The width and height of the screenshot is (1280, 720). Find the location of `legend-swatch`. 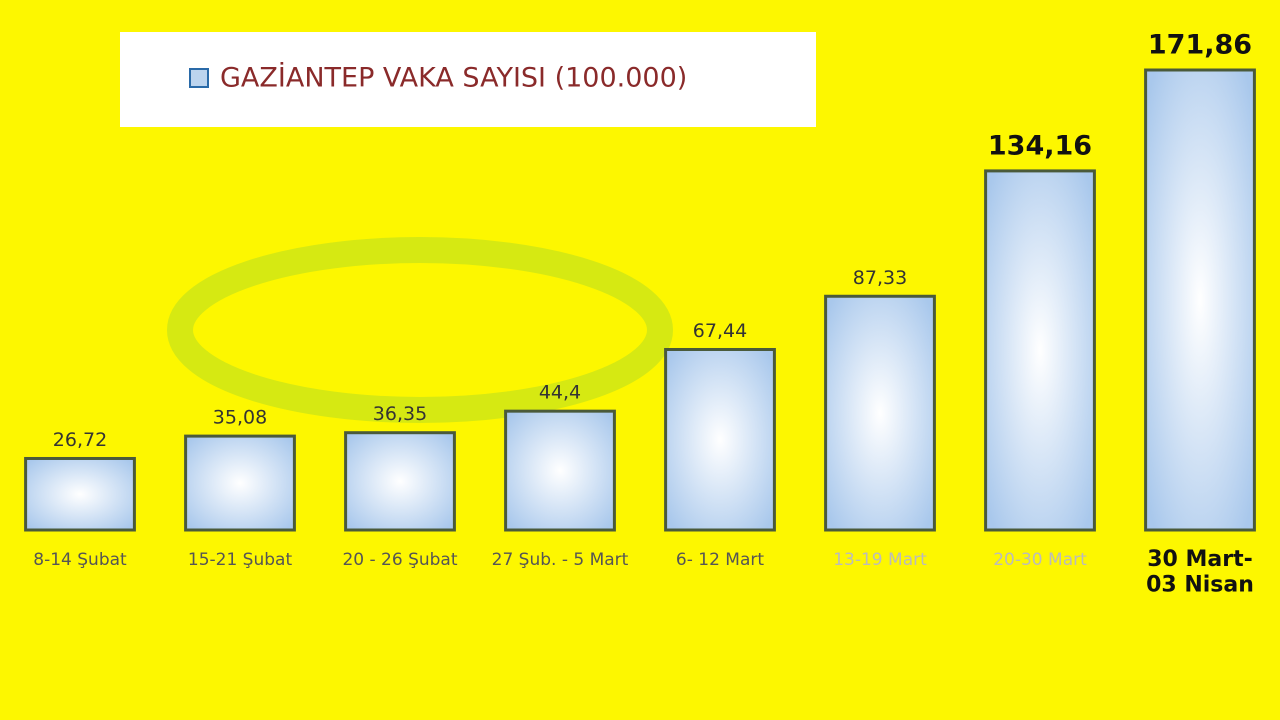

legend-swatch is located at coordinates (199, 78).